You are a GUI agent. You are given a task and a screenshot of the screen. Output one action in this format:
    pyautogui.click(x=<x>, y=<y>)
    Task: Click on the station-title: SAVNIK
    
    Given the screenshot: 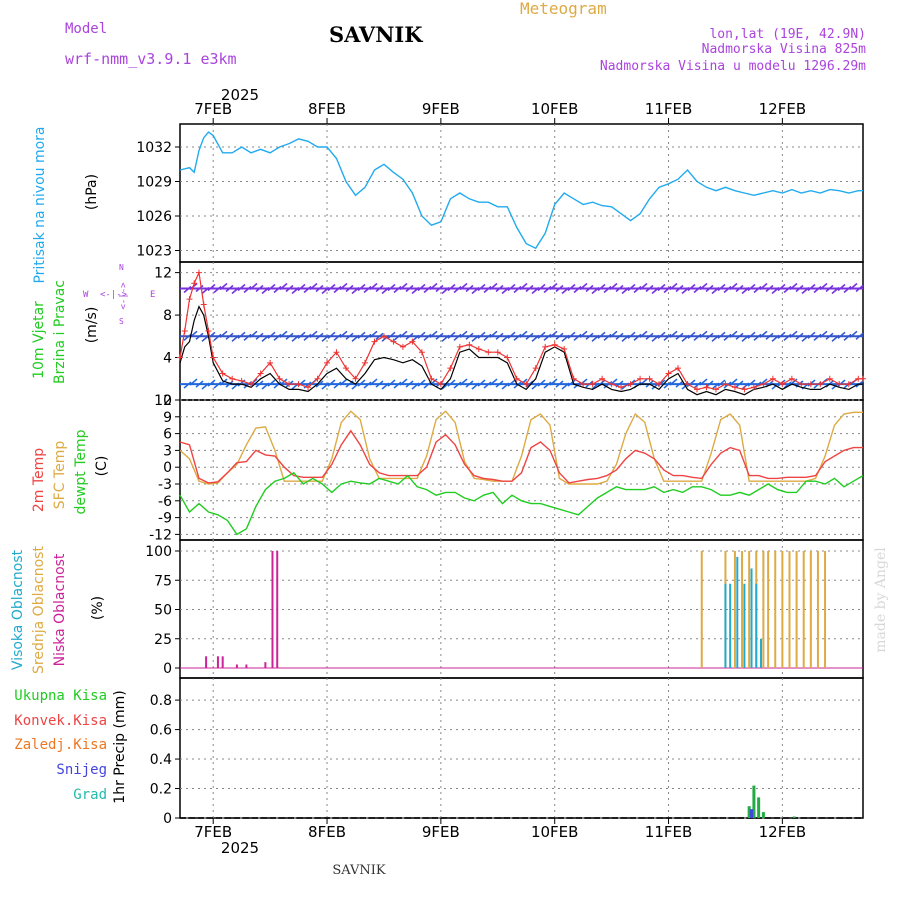 What is the action you would take?
    pyautogui.click(x=376, y=34)
    